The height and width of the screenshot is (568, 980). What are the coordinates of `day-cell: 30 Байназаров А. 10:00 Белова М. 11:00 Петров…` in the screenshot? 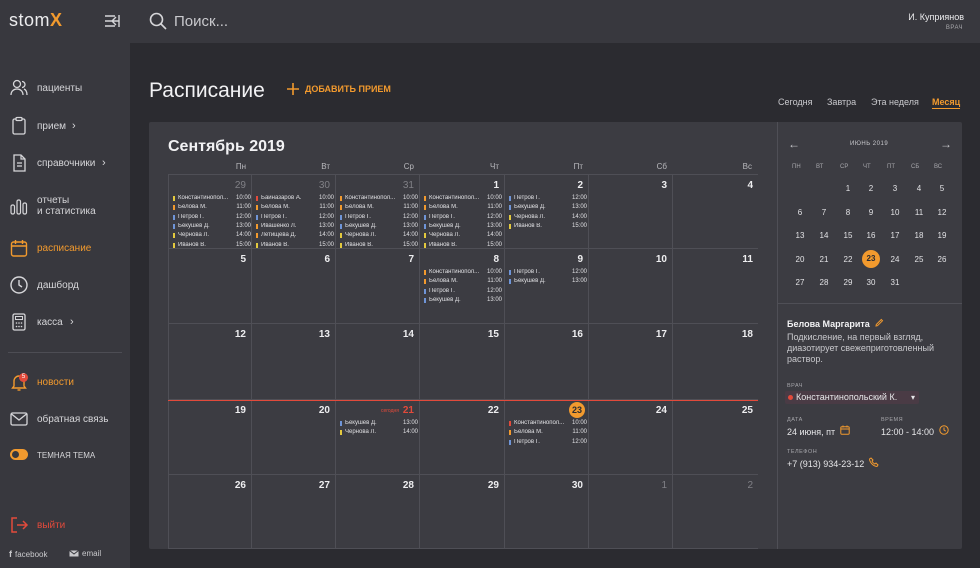 It's located at (294, 211).